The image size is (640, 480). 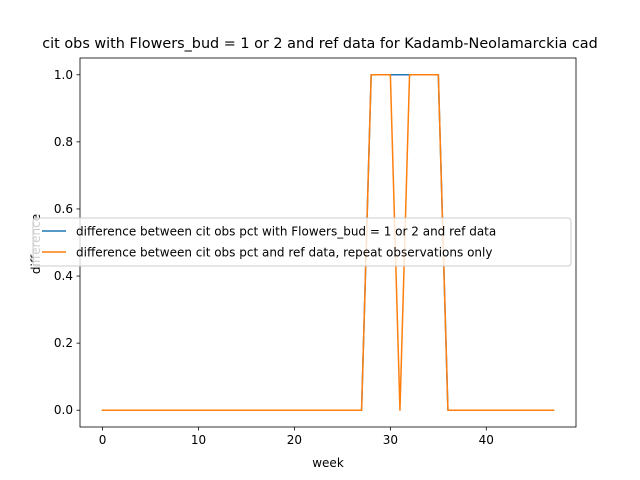 I want to click on y-tick-label: 0.8, so click(x=63, y=142).